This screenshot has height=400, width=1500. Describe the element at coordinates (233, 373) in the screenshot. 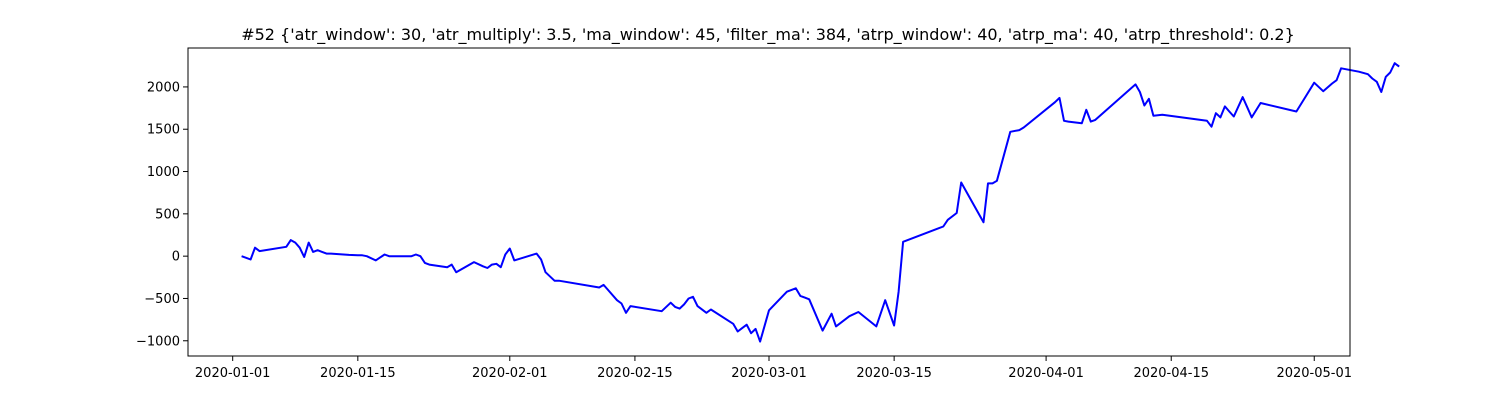

I see `x-tick-label: 2020-01-01` at that location.